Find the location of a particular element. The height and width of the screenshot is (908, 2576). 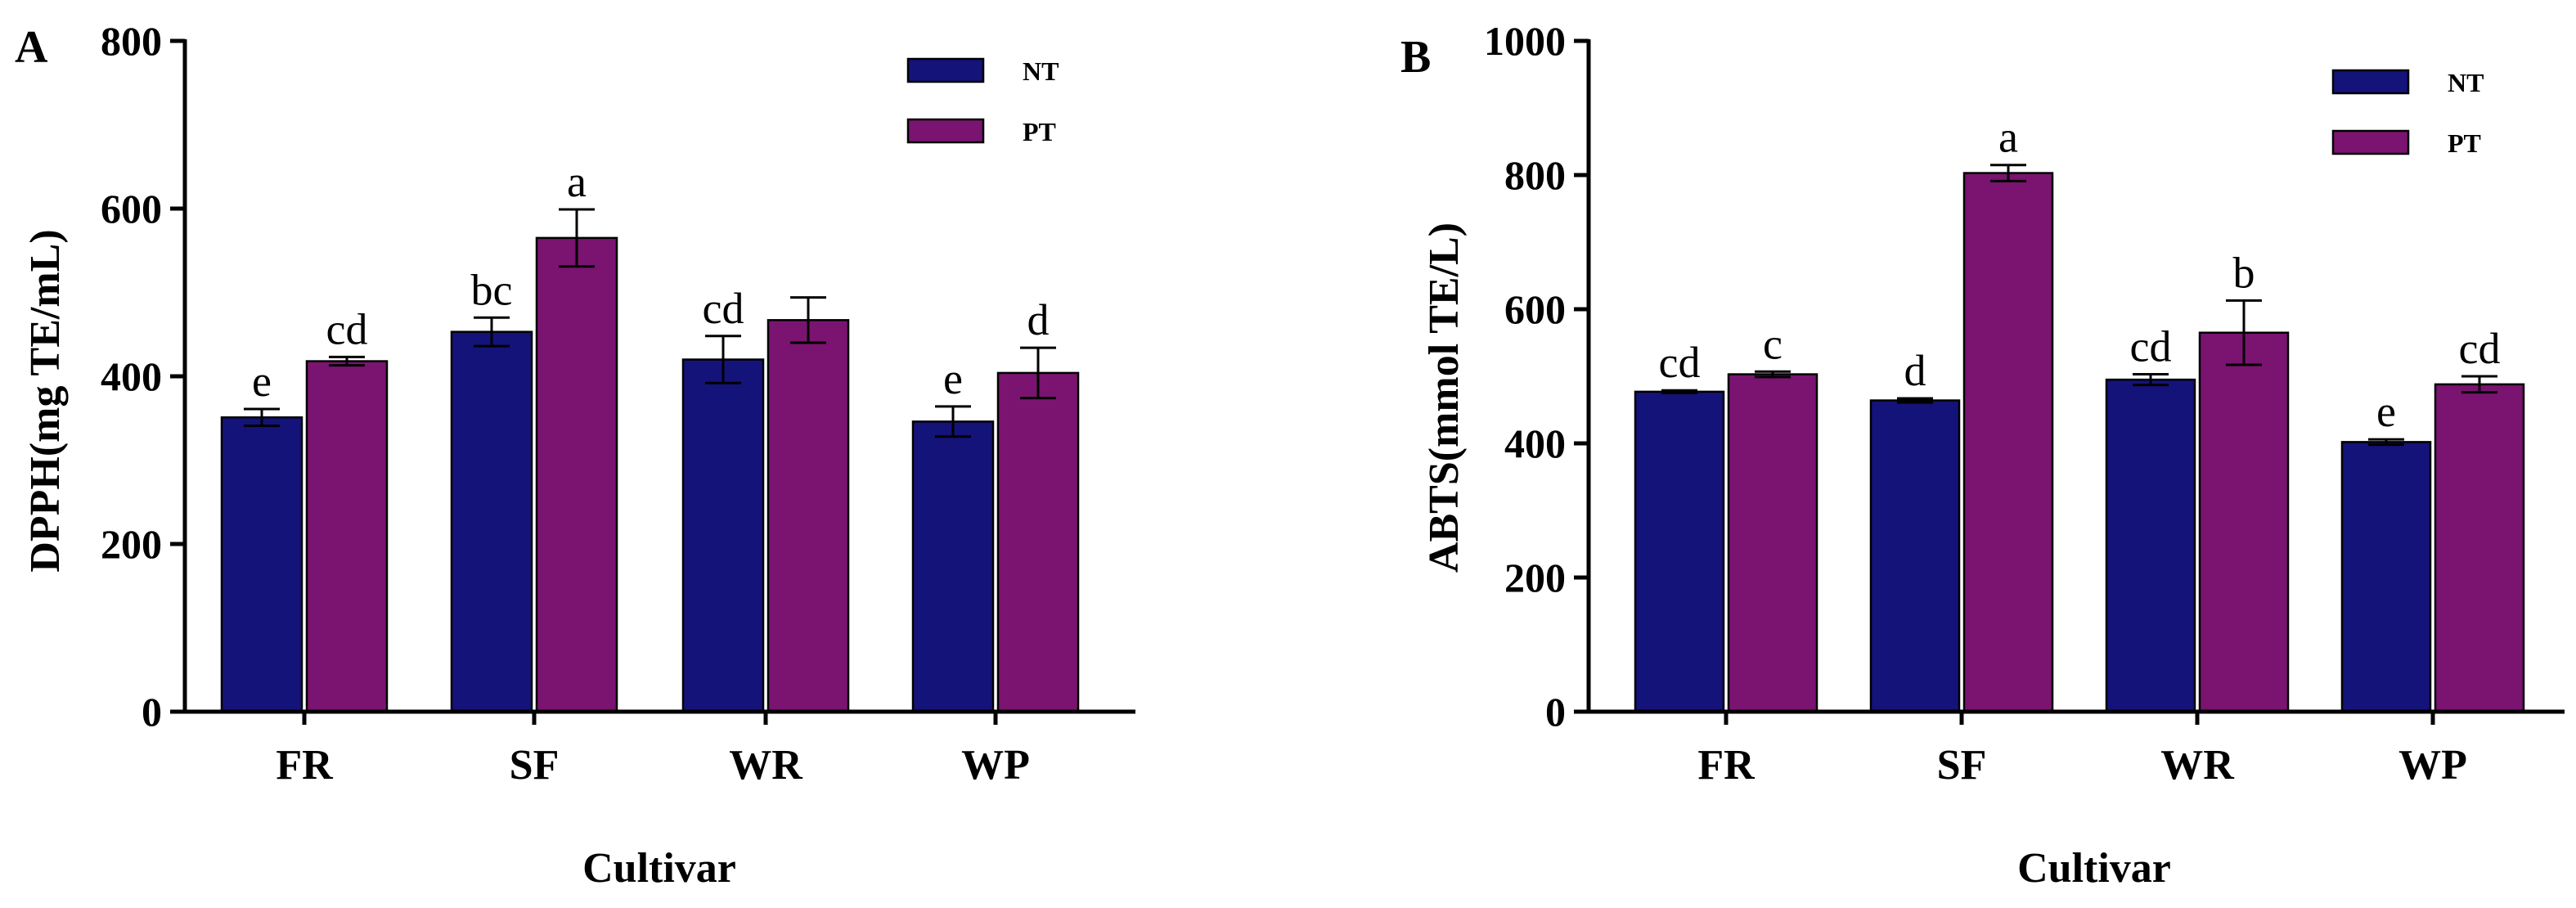

panel-b-y-tick-label-200: 200 is located at coordinates (1535, 577).